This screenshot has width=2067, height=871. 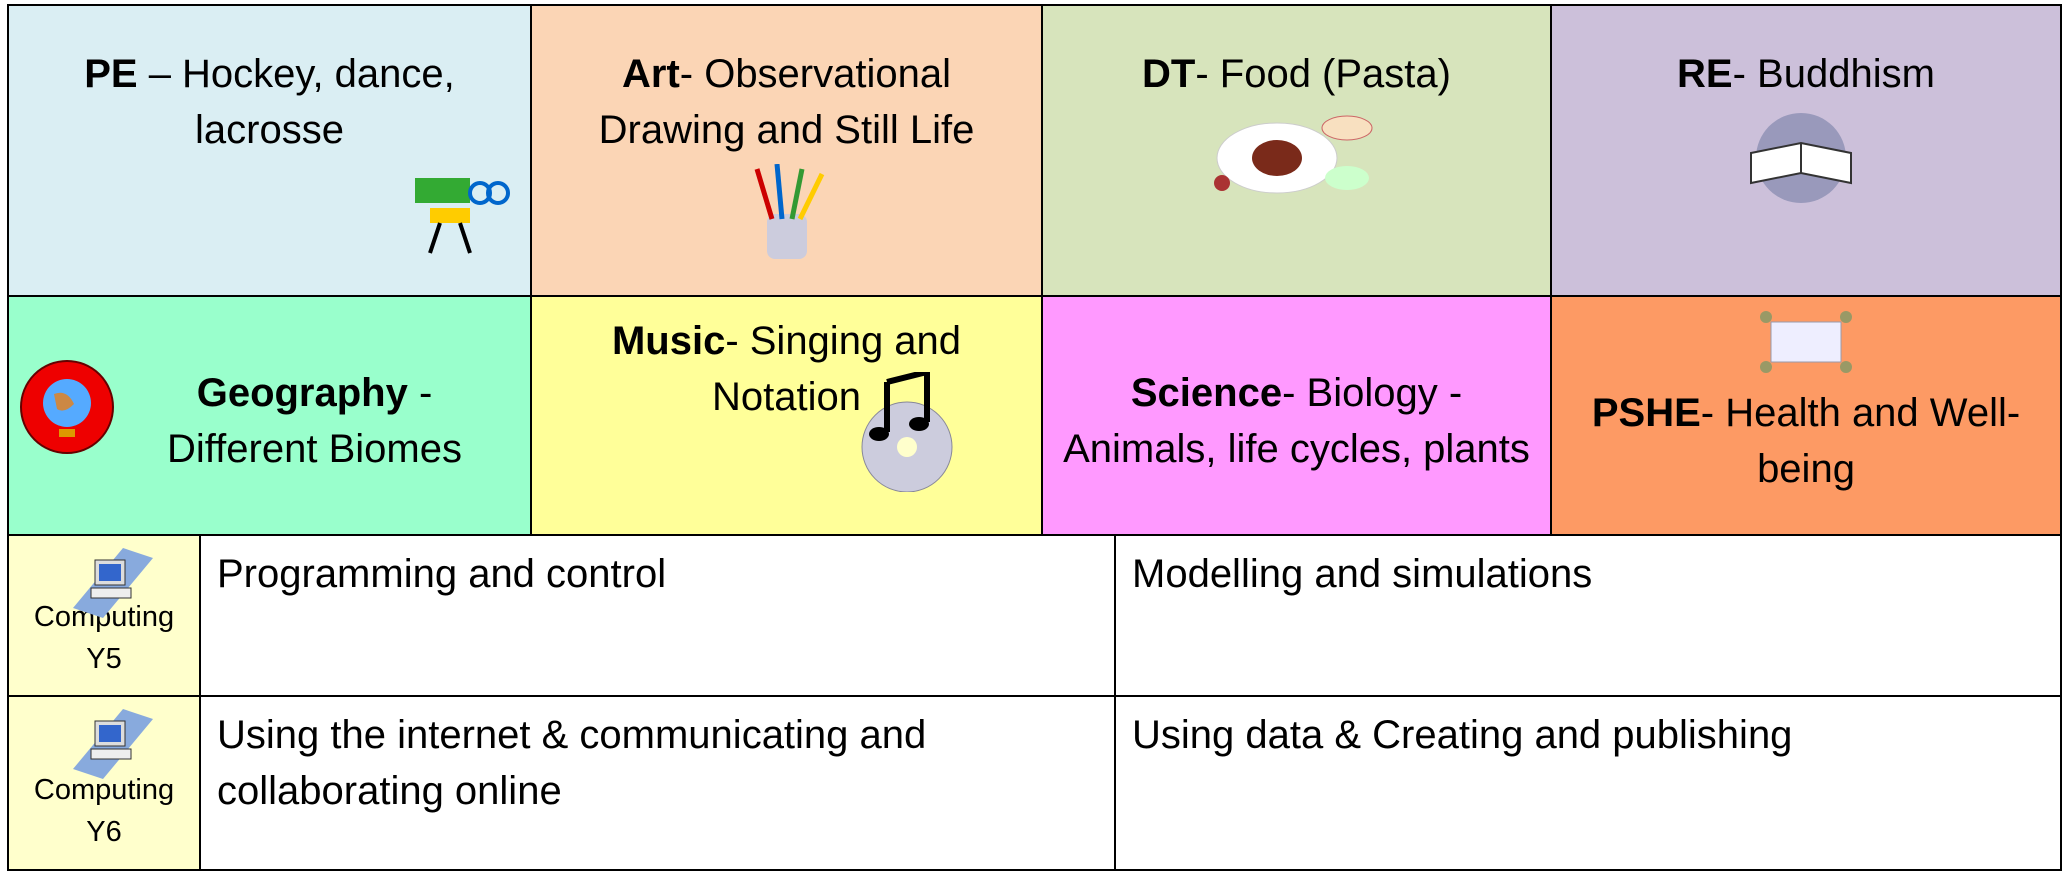 I want to click on music-icon, so click(x=907, y=432).